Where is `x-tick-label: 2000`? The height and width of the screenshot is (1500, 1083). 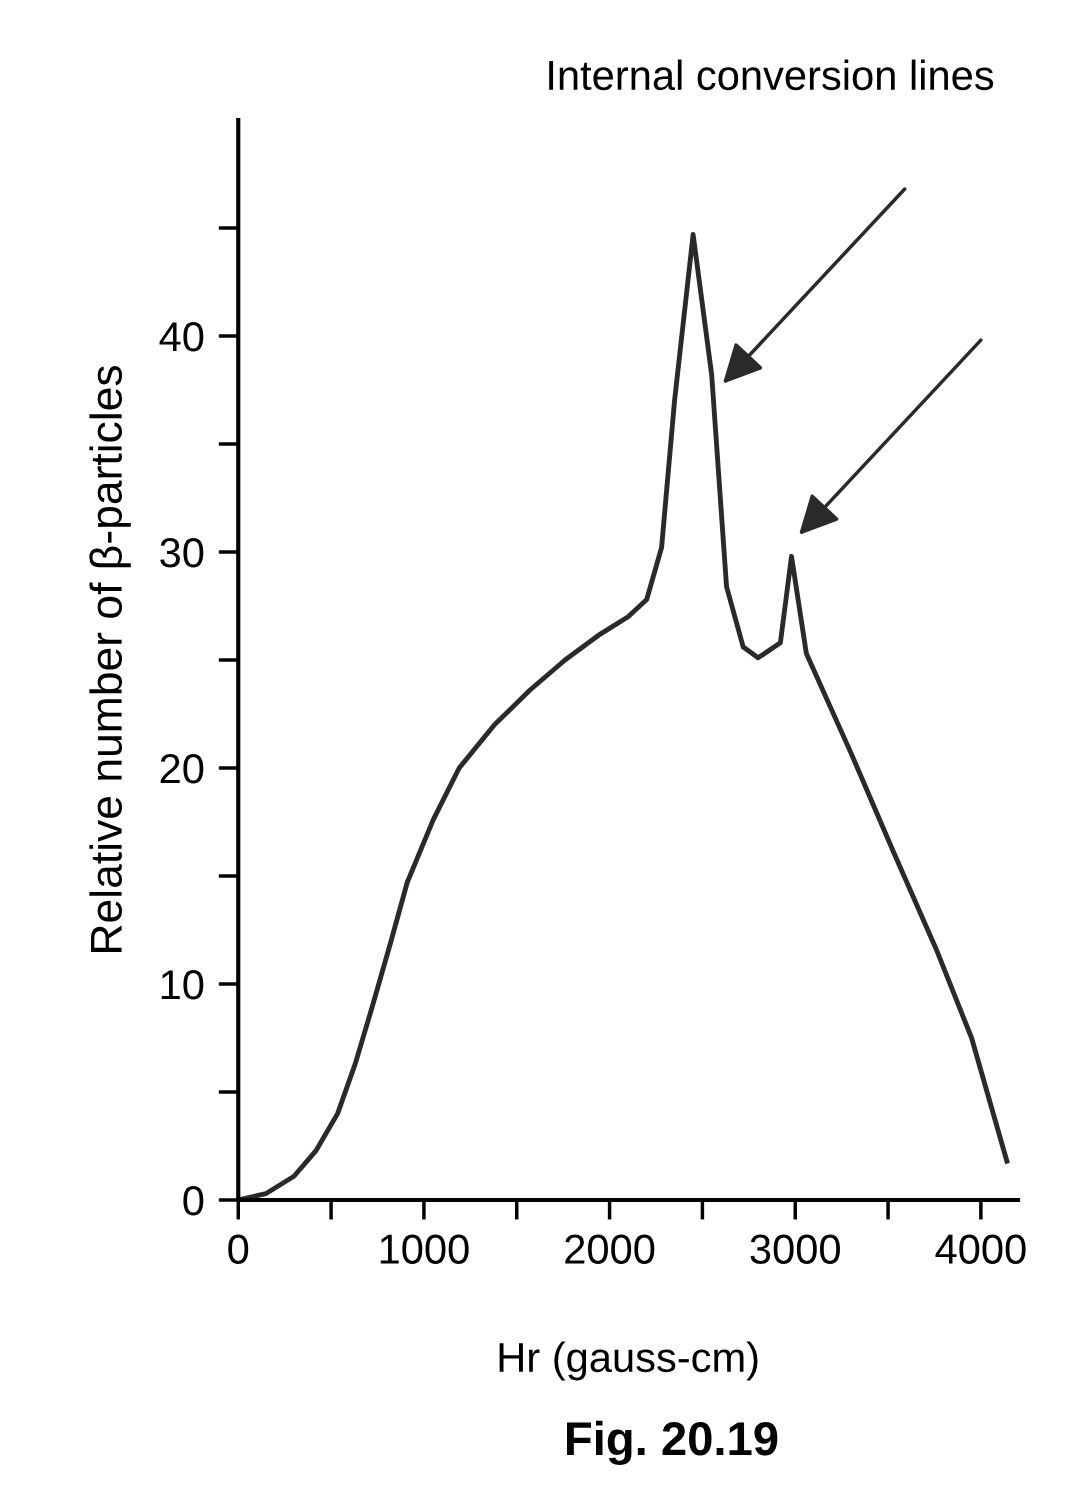
x-tick-label: 2000 is located at coordinates (610, 1249).